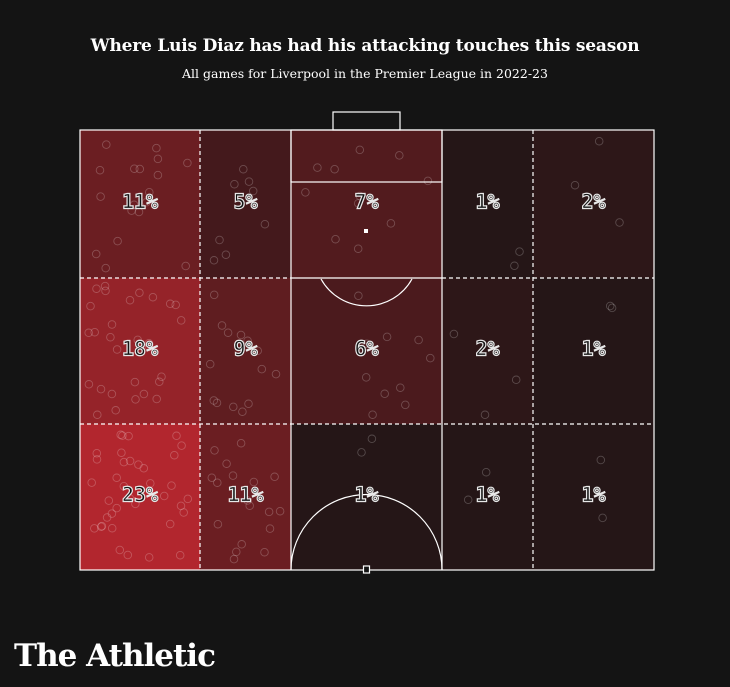 The image size is (730, 687). What do you see at coordinates (140, 495) in the screenshot?
I see `zone-percent-label: 23%` at bounding box center [140, 495].